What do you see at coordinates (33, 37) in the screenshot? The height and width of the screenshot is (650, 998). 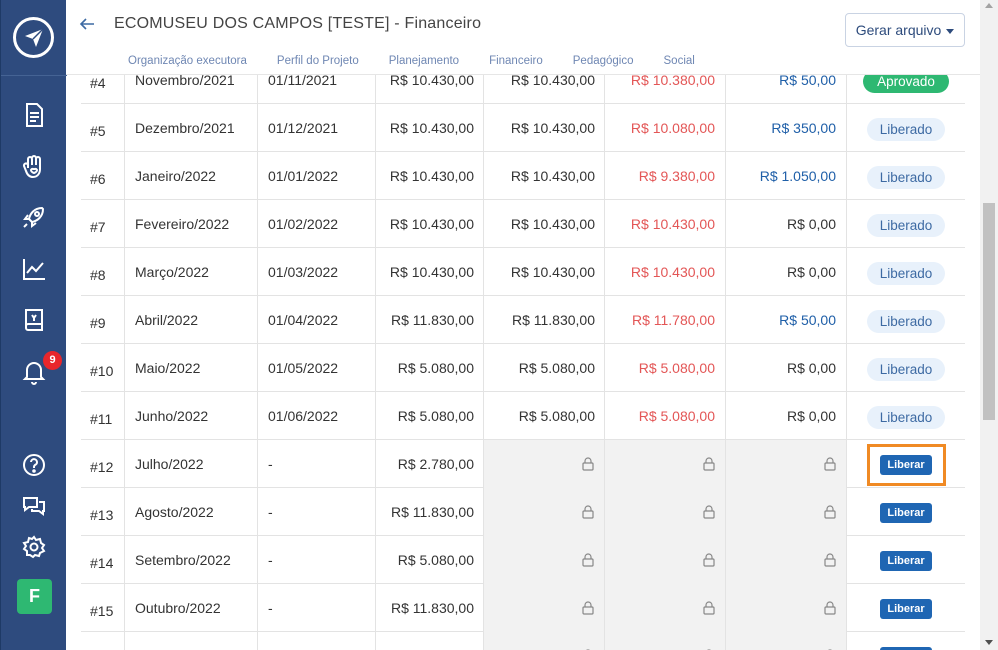 I see `logo-icon` at bounding box center [33, 37].